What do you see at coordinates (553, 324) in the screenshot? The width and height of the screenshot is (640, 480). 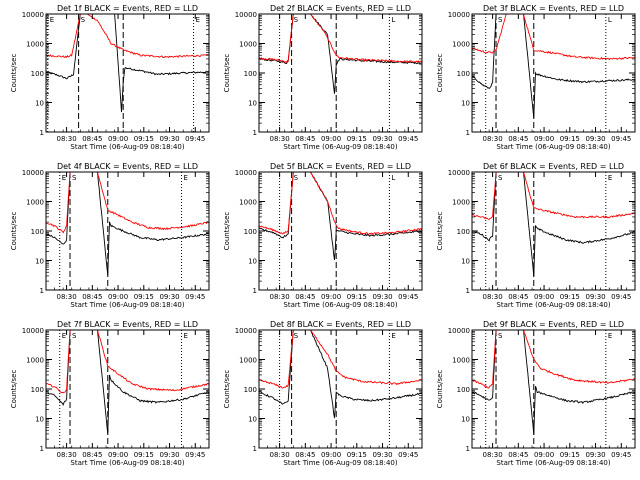 I see `panel-title: Det 9f BLACK = Events, RED = LLD` at bounding box center [553, 324].